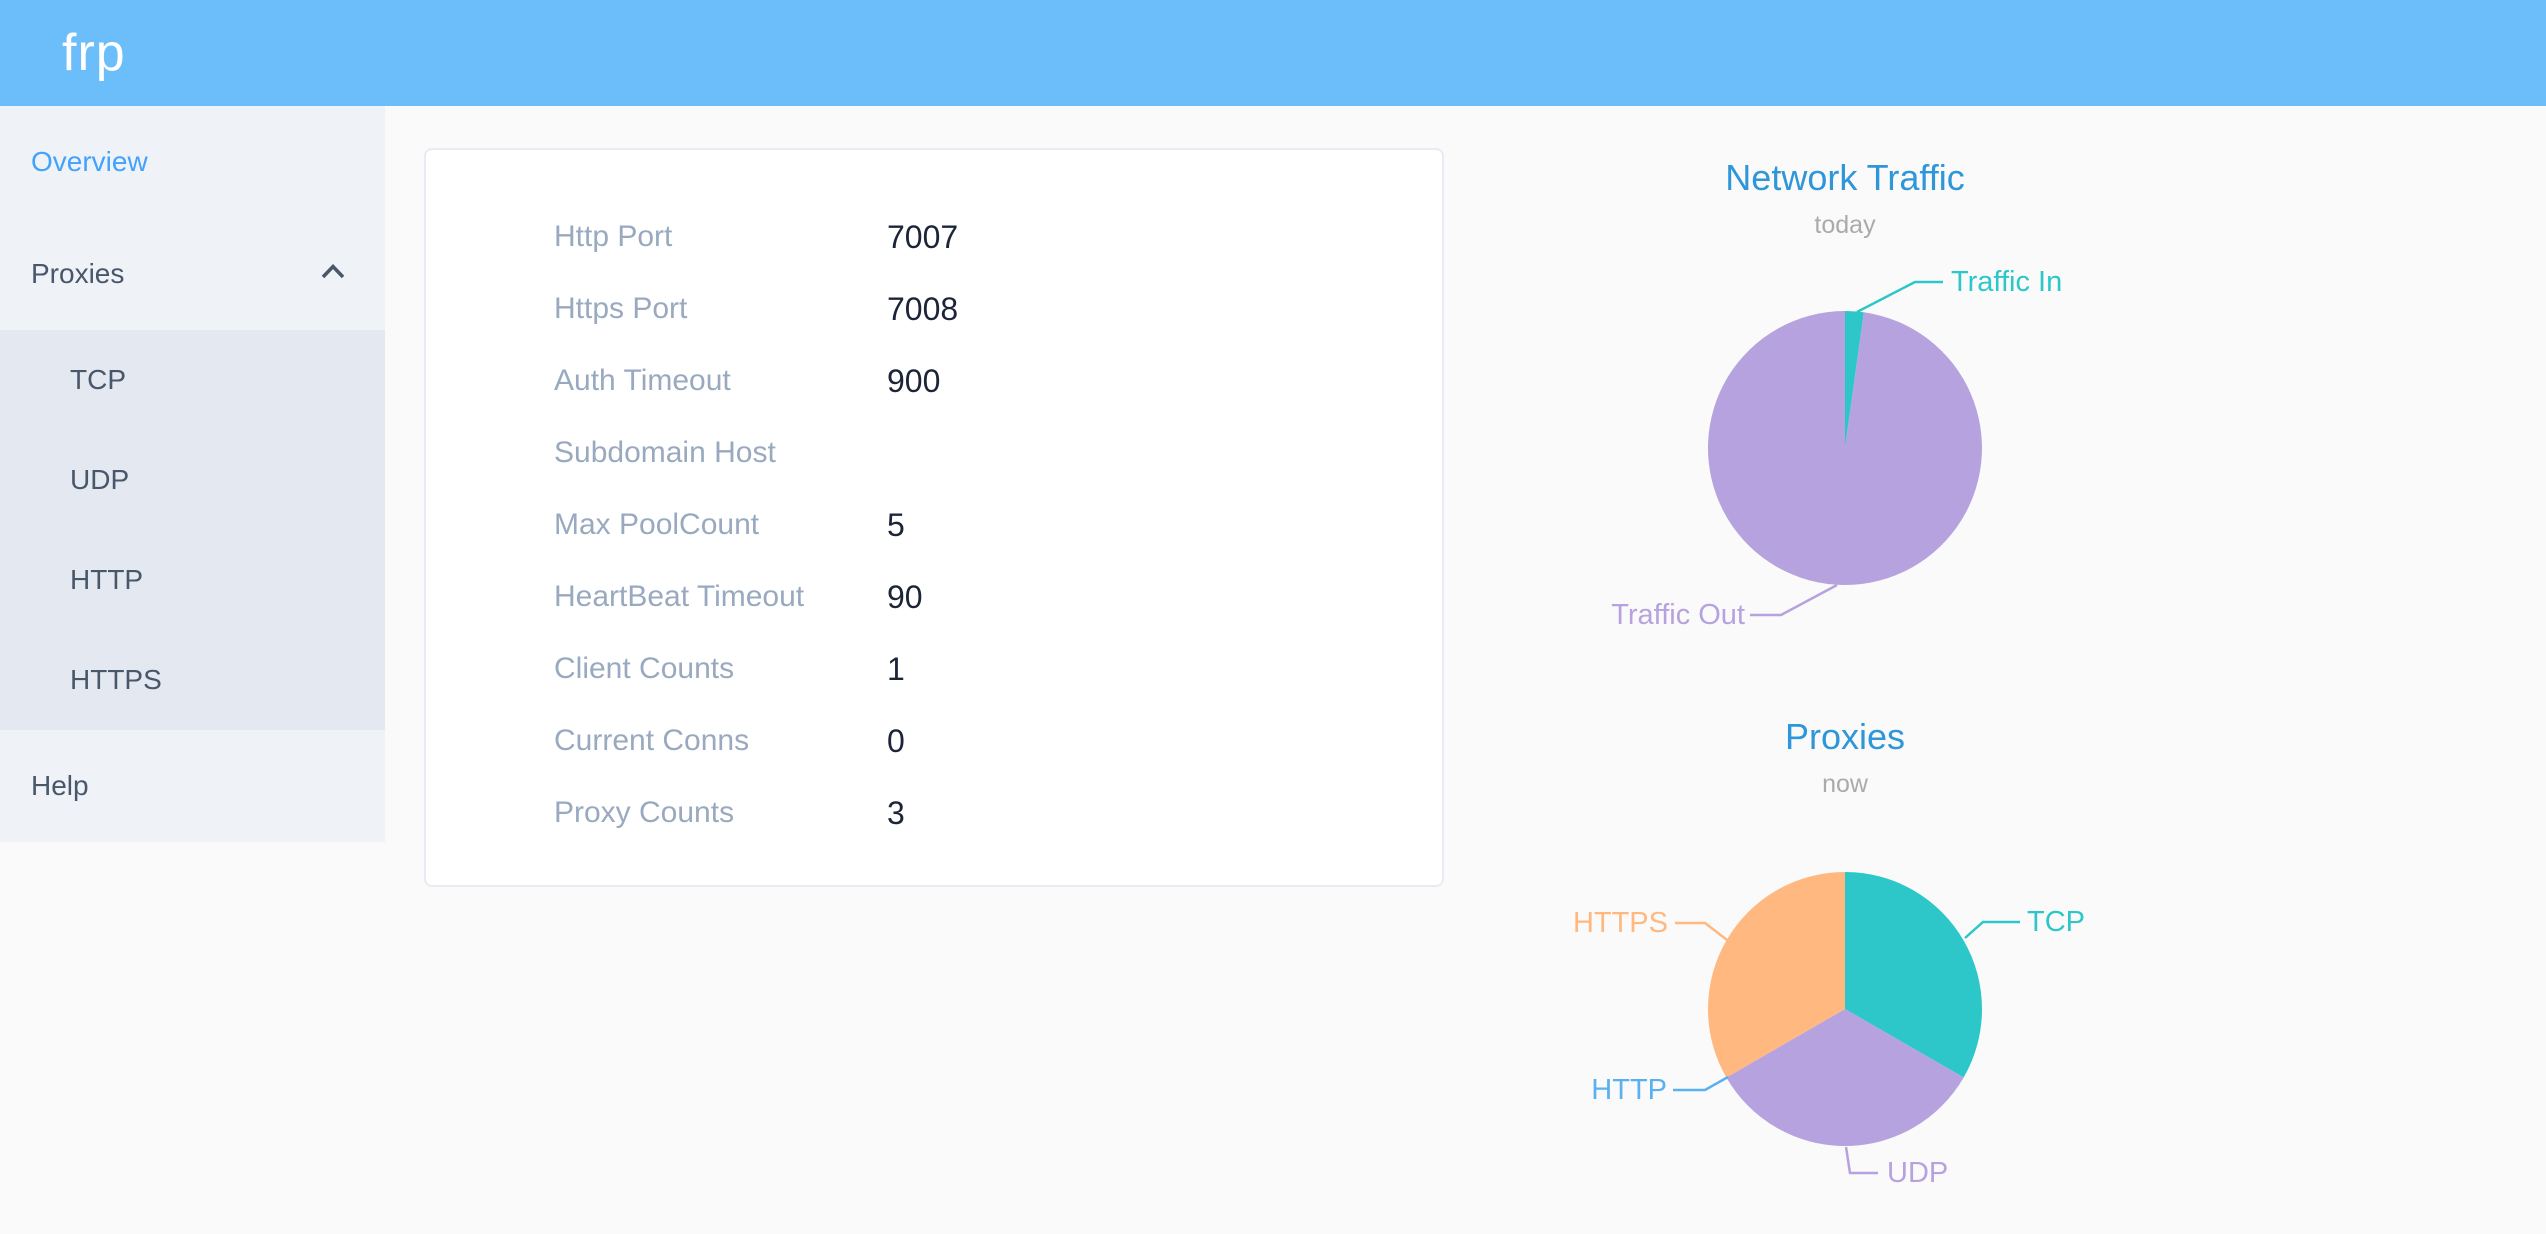 The height and width of the screenshot is (1234, 2546). Describe the element at coordinates (1845, 784) in the screenshot. I see `proxies-subtitle: now` at that location.